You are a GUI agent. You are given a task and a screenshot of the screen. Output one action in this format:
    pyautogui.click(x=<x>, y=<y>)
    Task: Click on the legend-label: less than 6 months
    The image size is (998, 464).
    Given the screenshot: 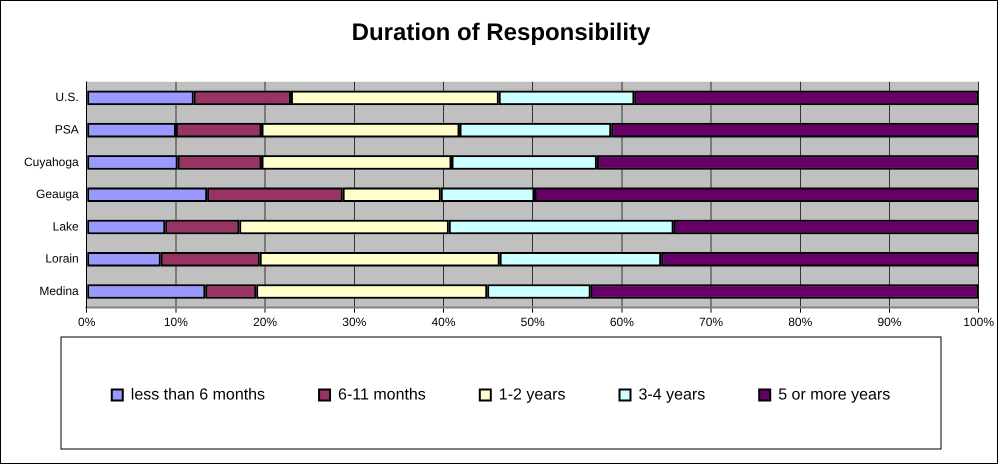 What is the action you would take?
    pyautogui.click(x=198, y=395)
    